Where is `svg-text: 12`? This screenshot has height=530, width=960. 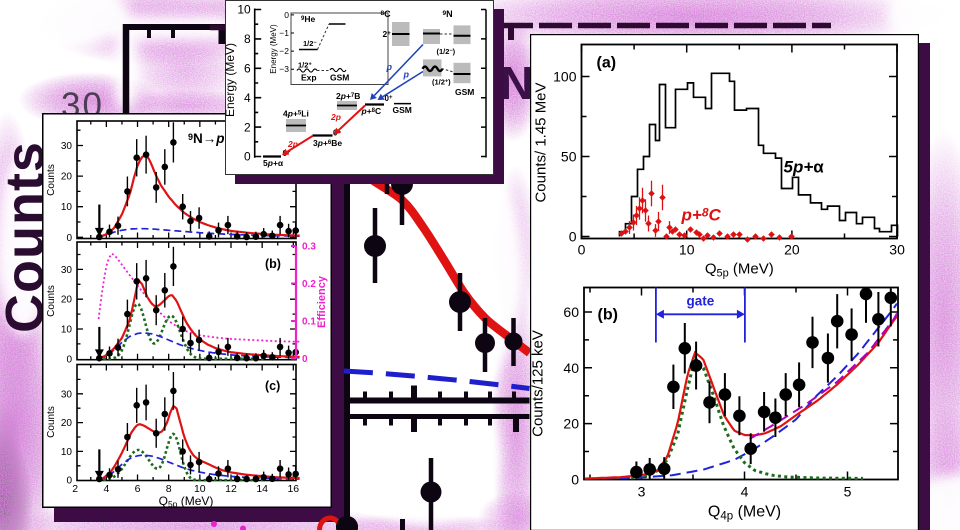
svg-text: 12 is located at coordinates (231, 489).